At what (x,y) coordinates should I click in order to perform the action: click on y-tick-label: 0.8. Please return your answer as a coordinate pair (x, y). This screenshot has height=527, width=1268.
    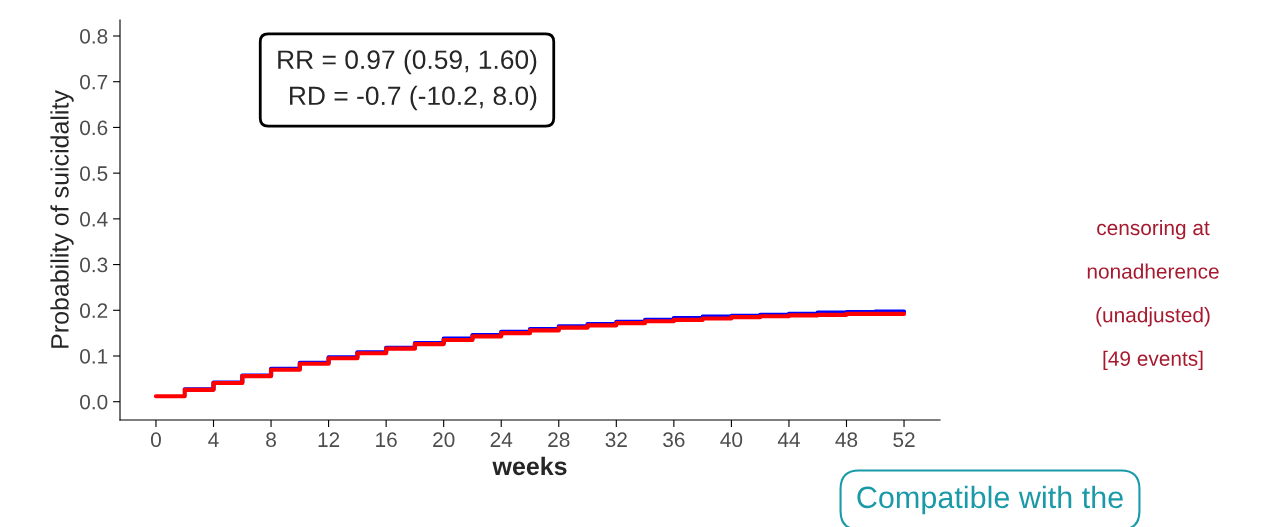
    Looking at the image, I should click on (94, 36).